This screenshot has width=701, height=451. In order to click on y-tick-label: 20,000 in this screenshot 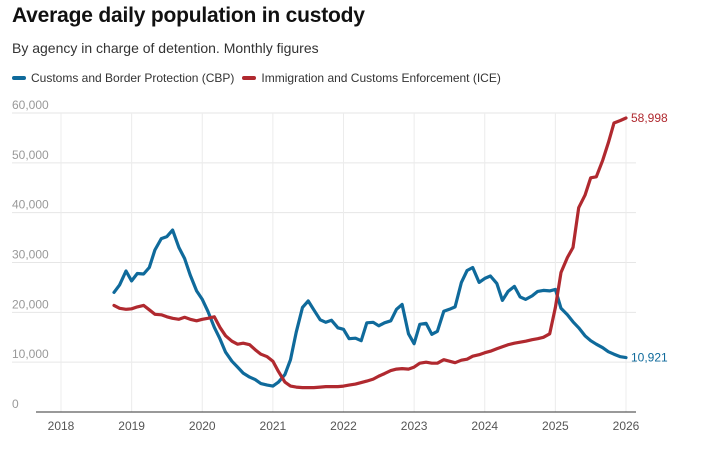, I will do `click(30, 304)`.